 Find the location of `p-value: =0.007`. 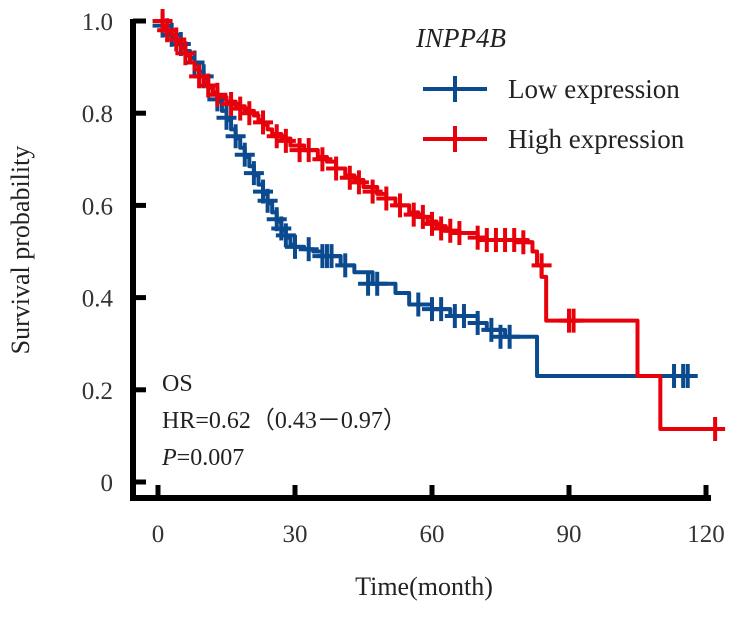

p-value: =0.007 is located at coordinates (211, 458).